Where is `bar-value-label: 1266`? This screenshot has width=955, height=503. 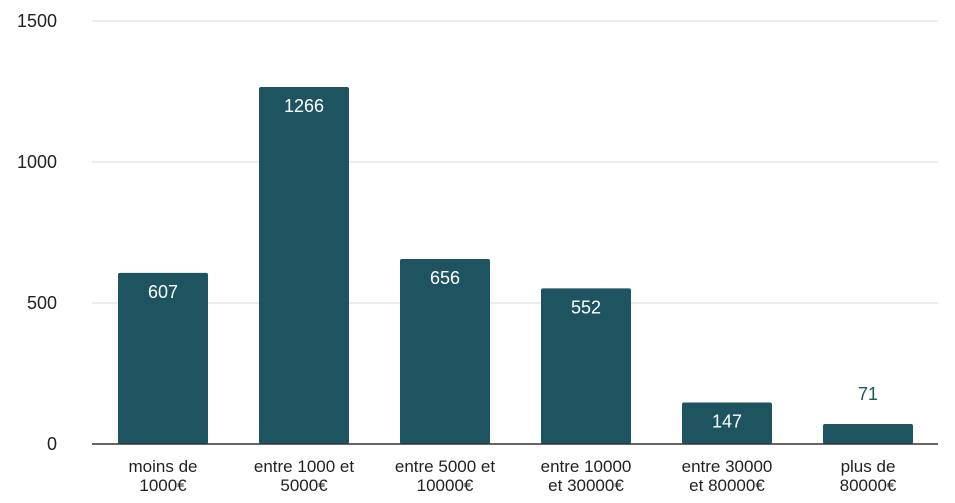
bar-value-label: 1266 is located at coordinates (304, 106).